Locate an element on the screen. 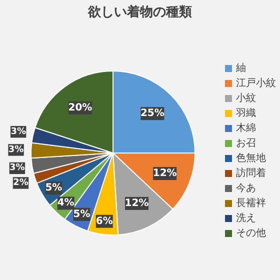 This screenshot has width=280, height=280. legend-label: お召 is located at coordinates (246, 144).